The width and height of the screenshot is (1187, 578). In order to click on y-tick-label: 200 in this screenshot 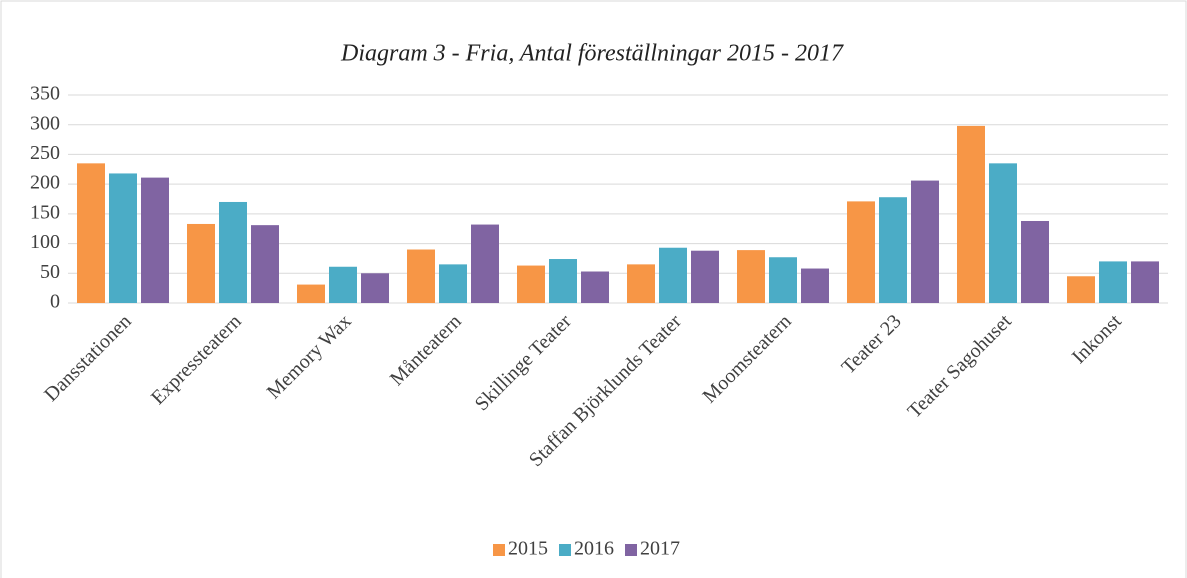, I will do `click(45, 183)`.